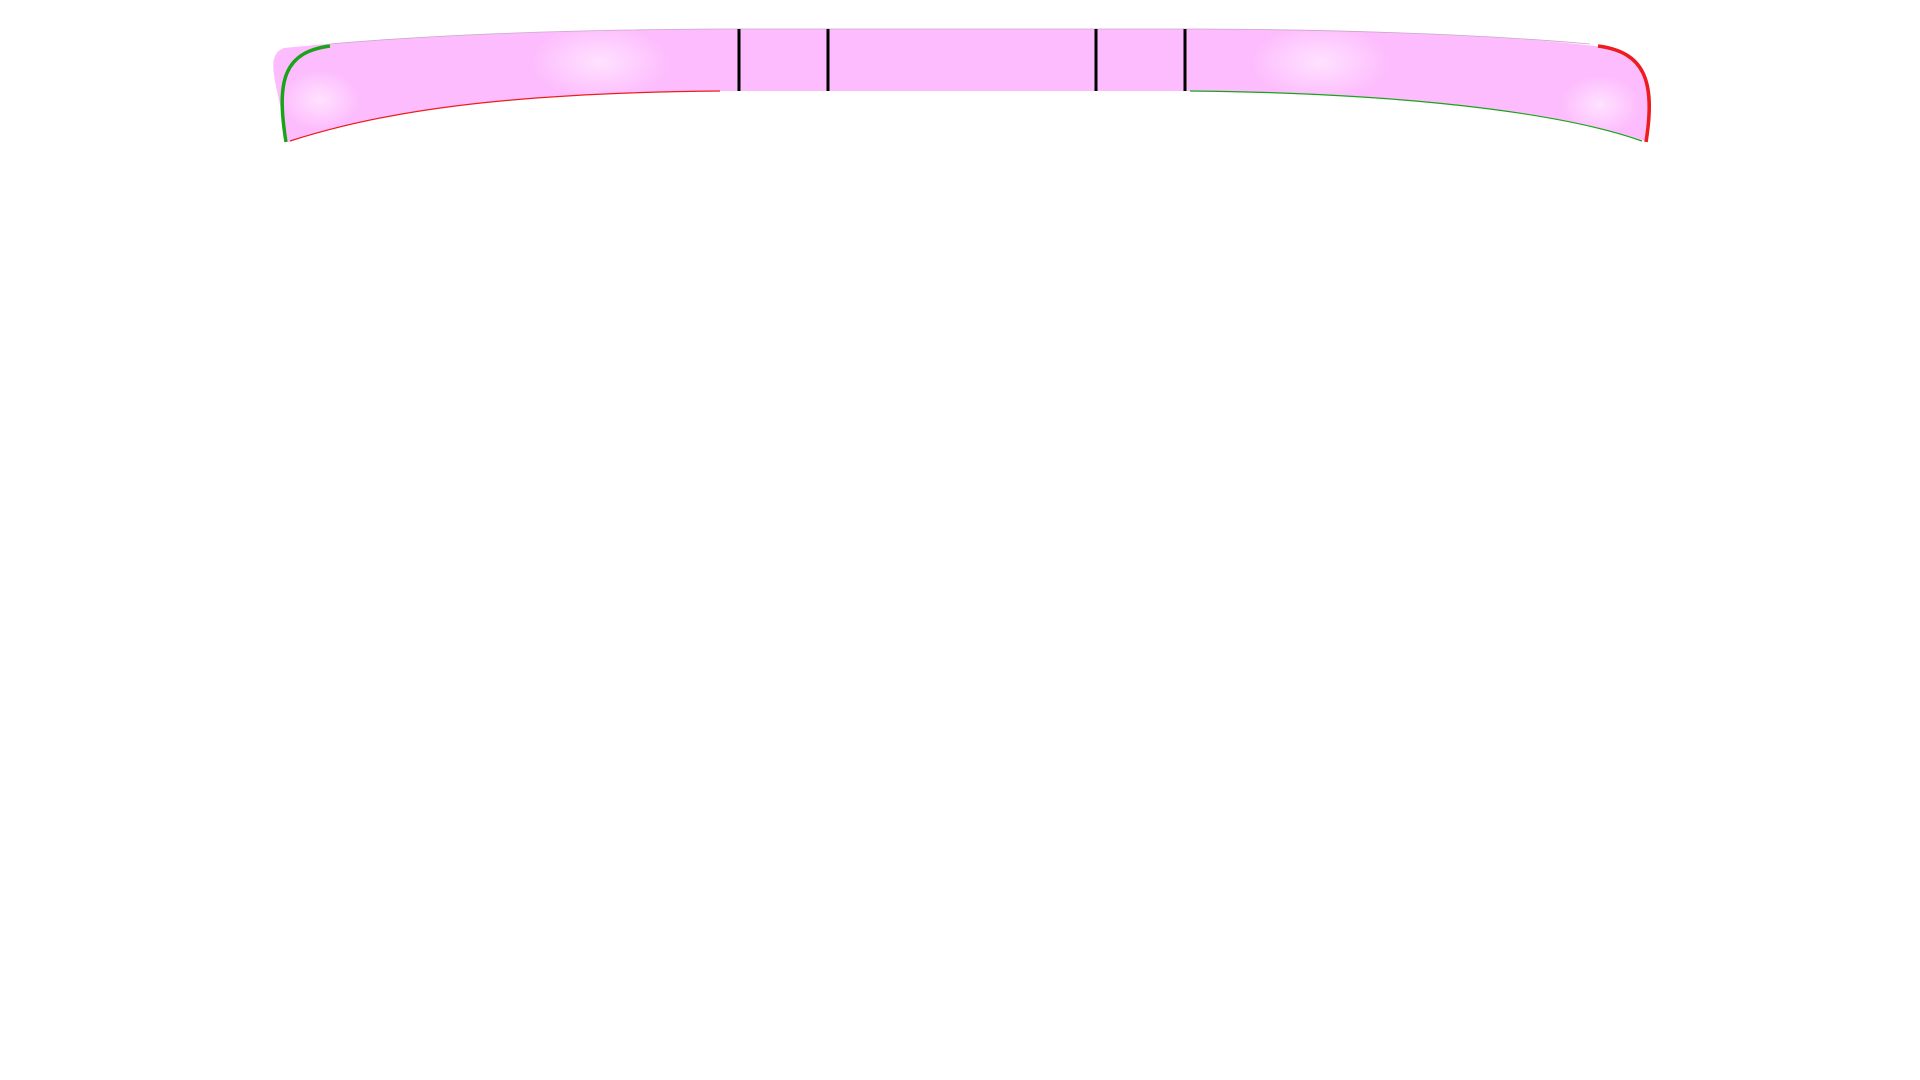  Describe the element at coordinates (305, 93) in the screenshot. I see `left-outer-edge` at that location.